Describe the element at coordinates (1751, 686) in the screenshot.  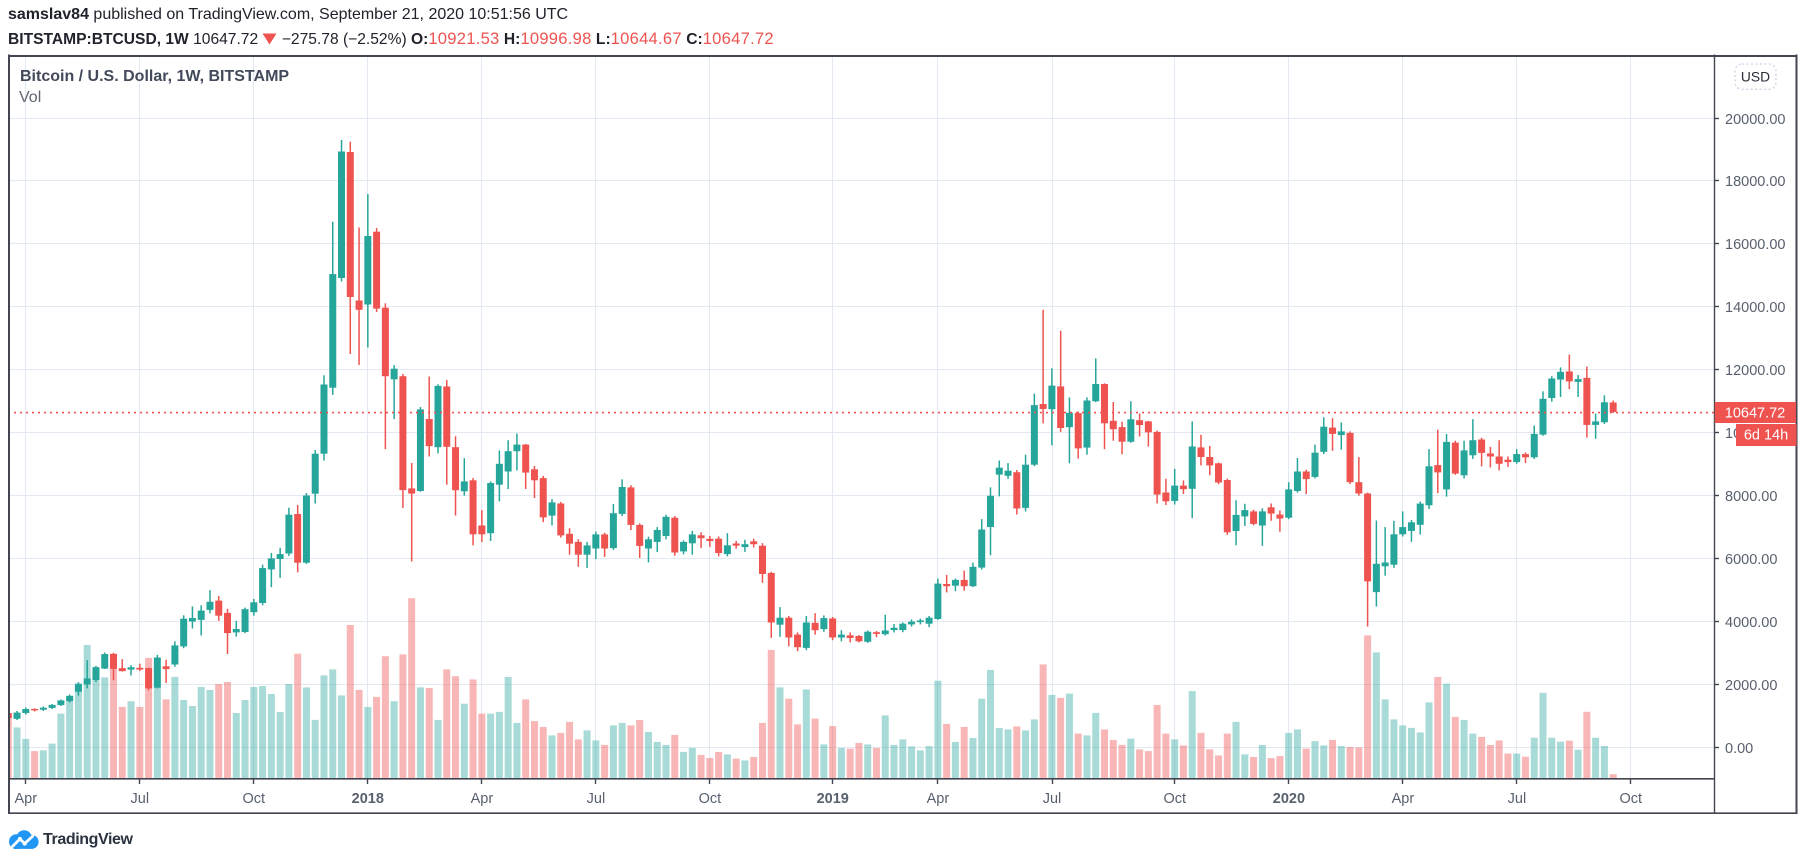
I see `svg-text: 2000.00` at that location.